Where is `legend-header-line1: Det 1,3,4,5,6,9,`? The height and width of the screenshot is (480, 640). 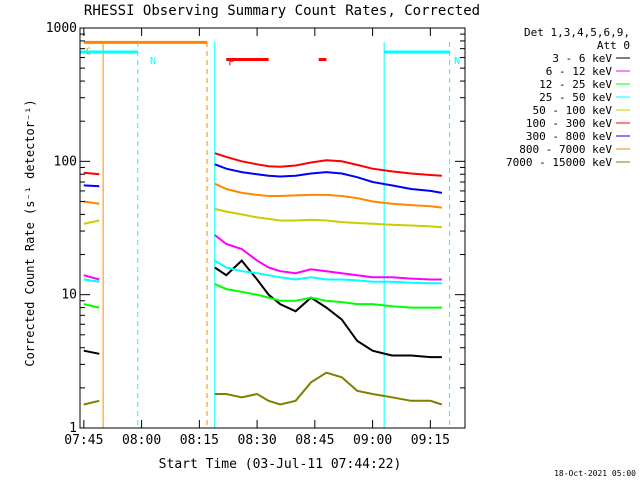 legend-header-line1: Det 1,3,4,5,6,9, is located at coordinates (577, 32).